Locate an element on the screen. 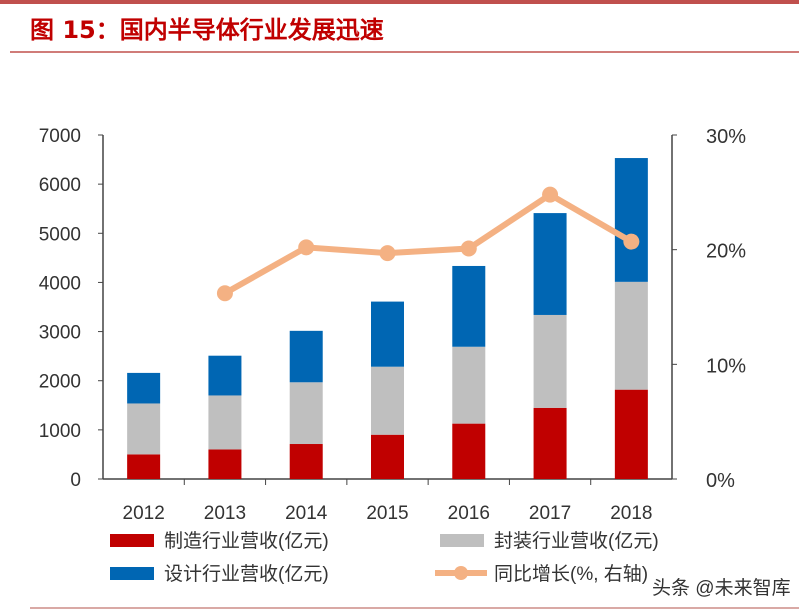  legend-label: 设计行业营收(亿元) is located at coordinates (246, 574).